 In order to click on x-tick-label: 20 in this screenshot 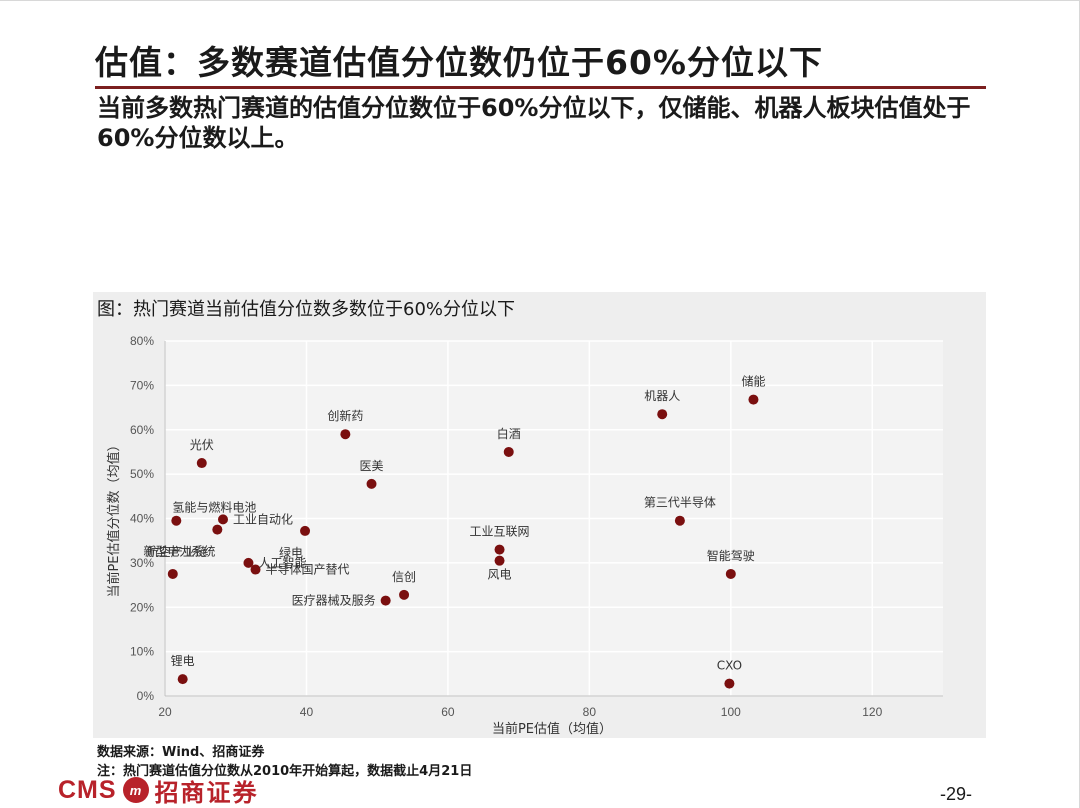, I will do `click(165, 712)`.